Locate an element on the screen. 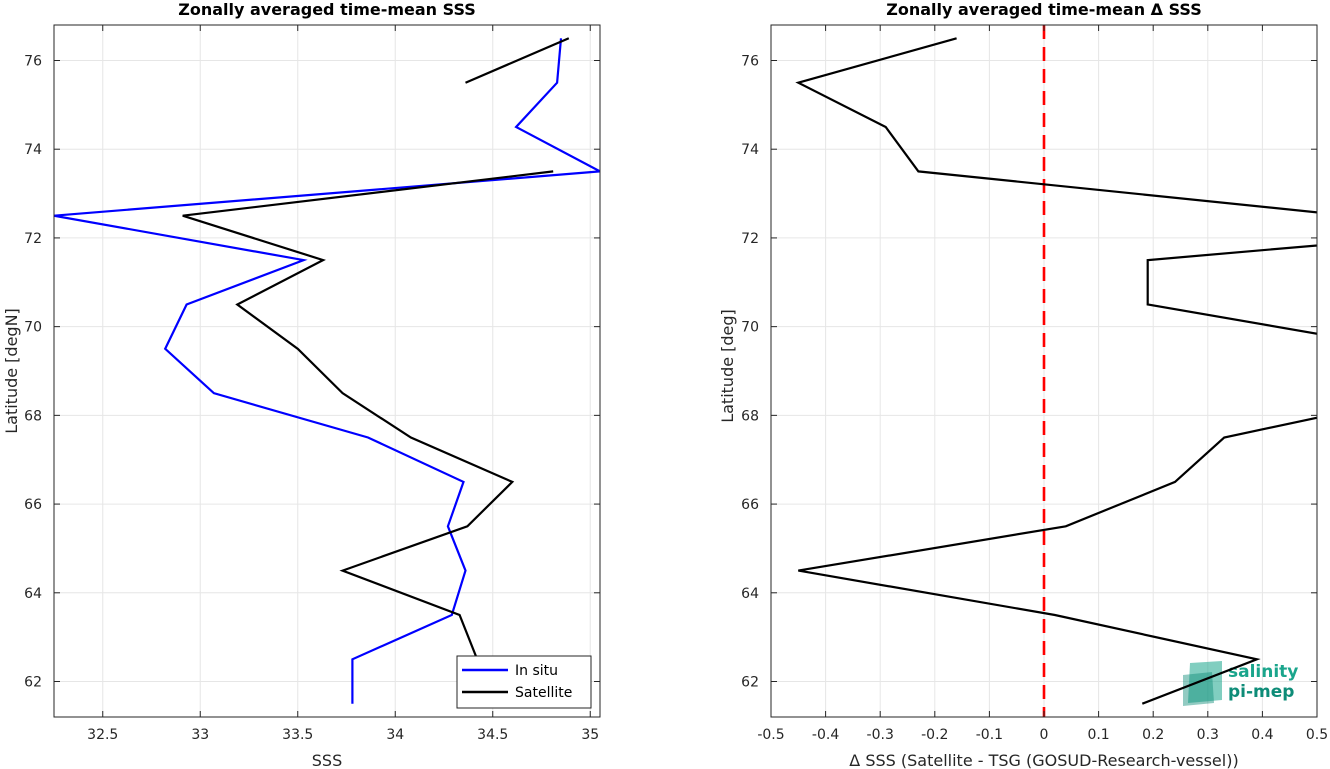 The image size is (1330, 769). right-y-tick-label: 66 is located at coordinates (750, 505).